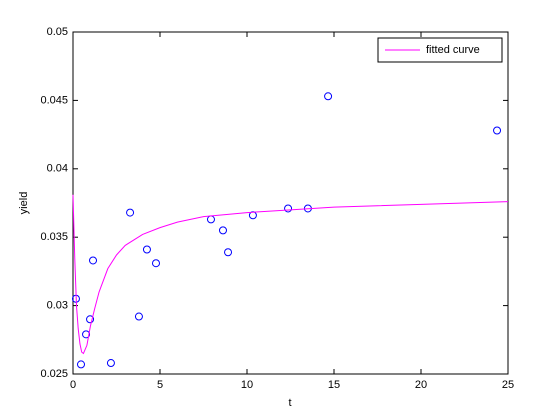  What do you see at coordinates (57, 169) in the screenshot?
I see `y-tick-label: 0.04` at bounding box center [57, 169].